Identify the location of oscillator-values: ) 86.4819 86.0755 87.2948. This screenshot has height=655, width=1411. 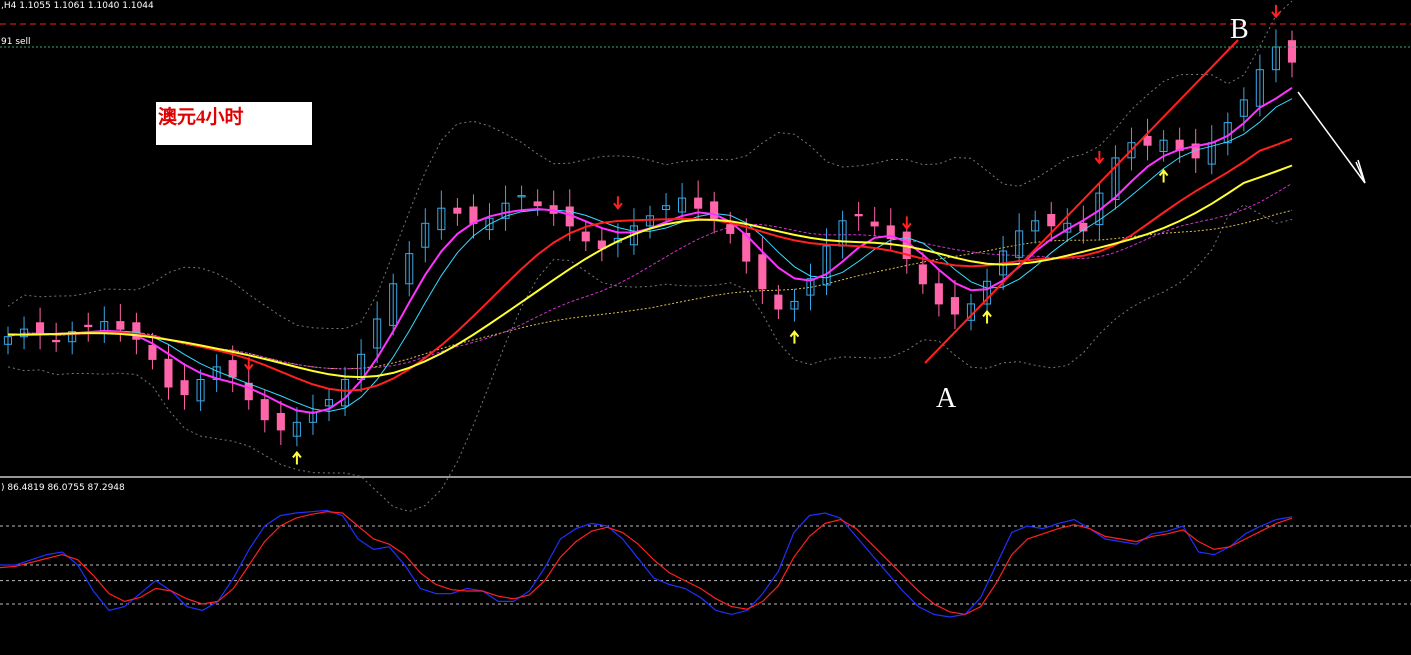
(63, 488).